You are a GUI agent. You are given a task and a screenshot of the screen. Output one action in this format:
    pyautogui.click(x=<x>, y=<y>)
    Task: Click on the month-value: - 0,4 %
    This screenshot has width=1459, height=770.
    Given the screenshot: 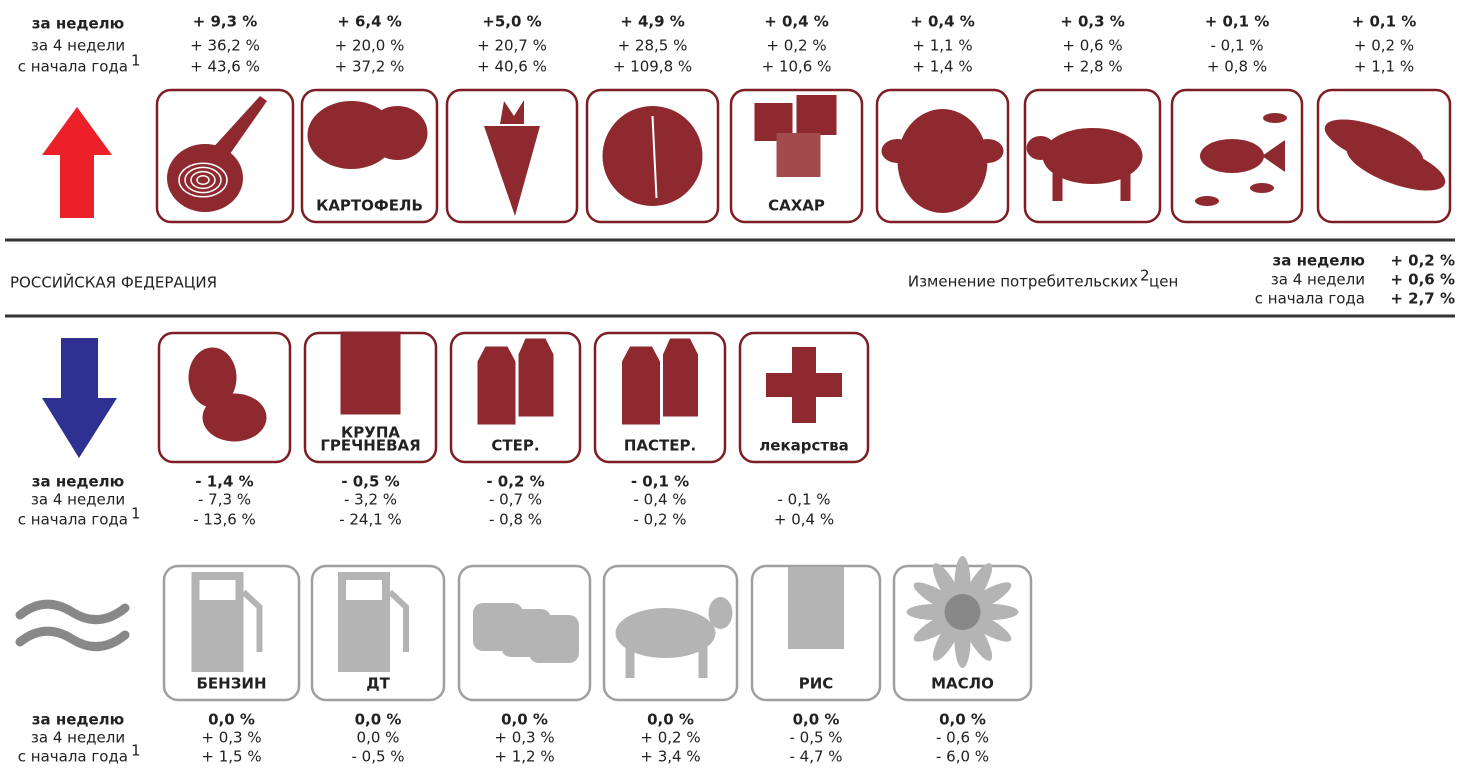 What is the action you would take?
    pyautogui.click(x=659, y=500)
    